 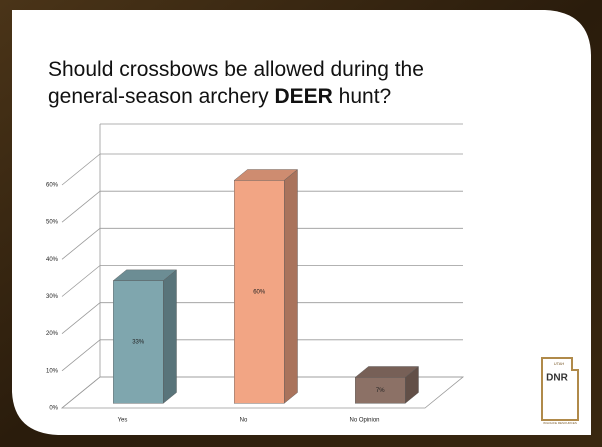 I want to click on y-tick-label: 60%, so click(x=52, y=186).